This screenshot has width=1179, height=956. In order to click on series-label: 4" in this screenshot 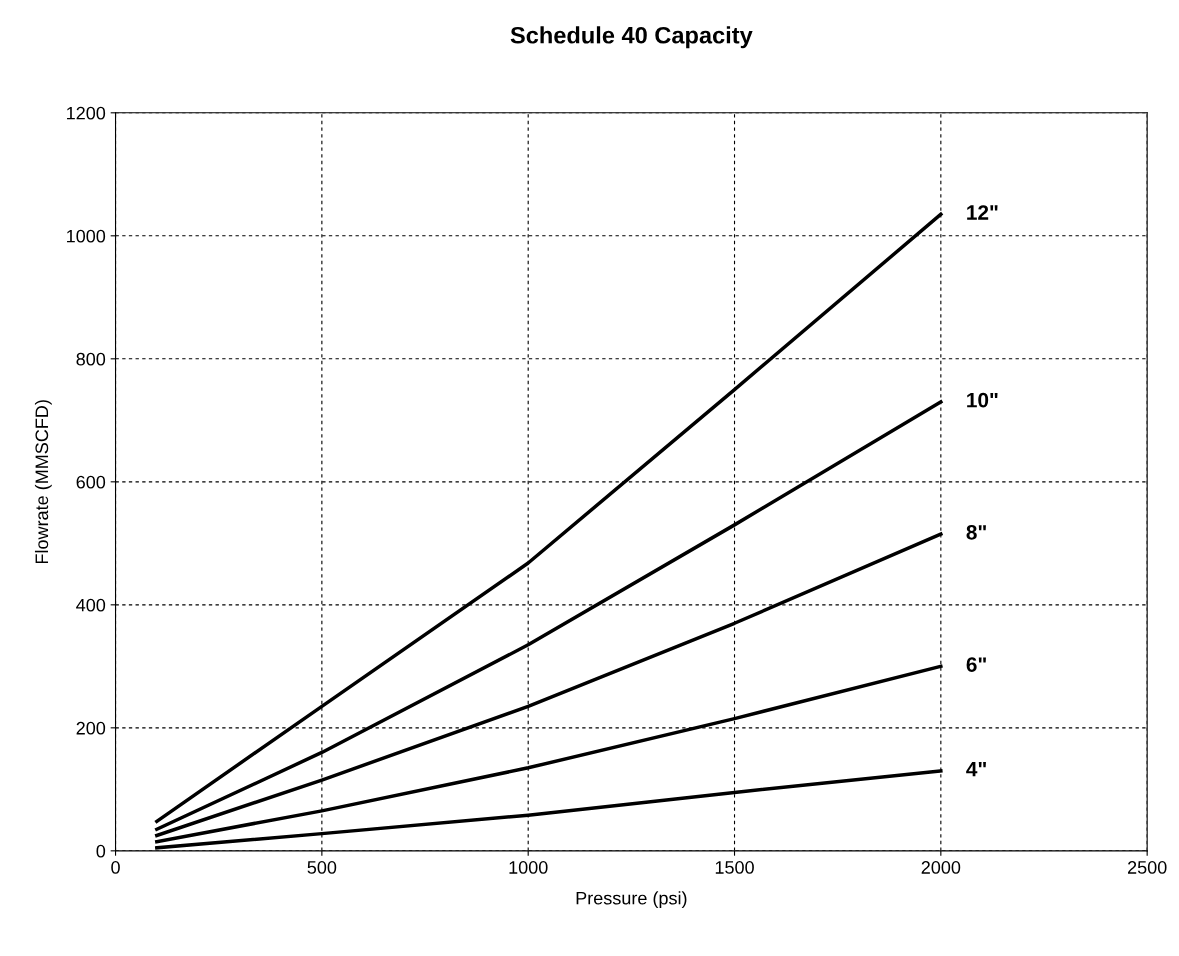, I will do `click(976, 769)`.